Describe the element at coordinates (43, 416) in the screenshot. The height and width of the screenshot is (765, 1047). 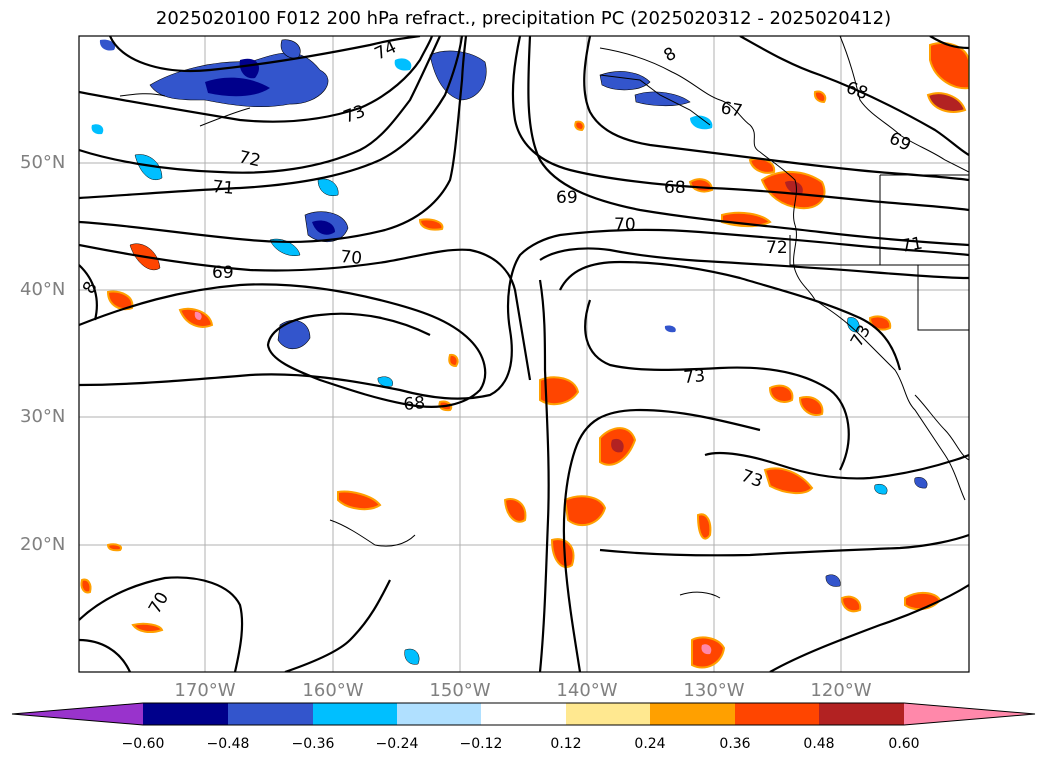
I see `lat-label: 30°N` at that location.